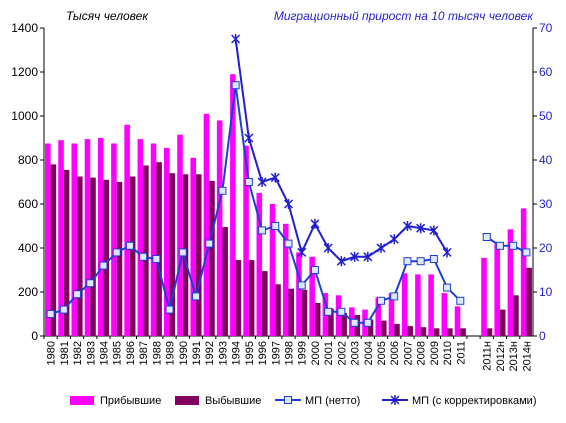  I want to click on legend-item: Выбывшие, so click(218, 401).